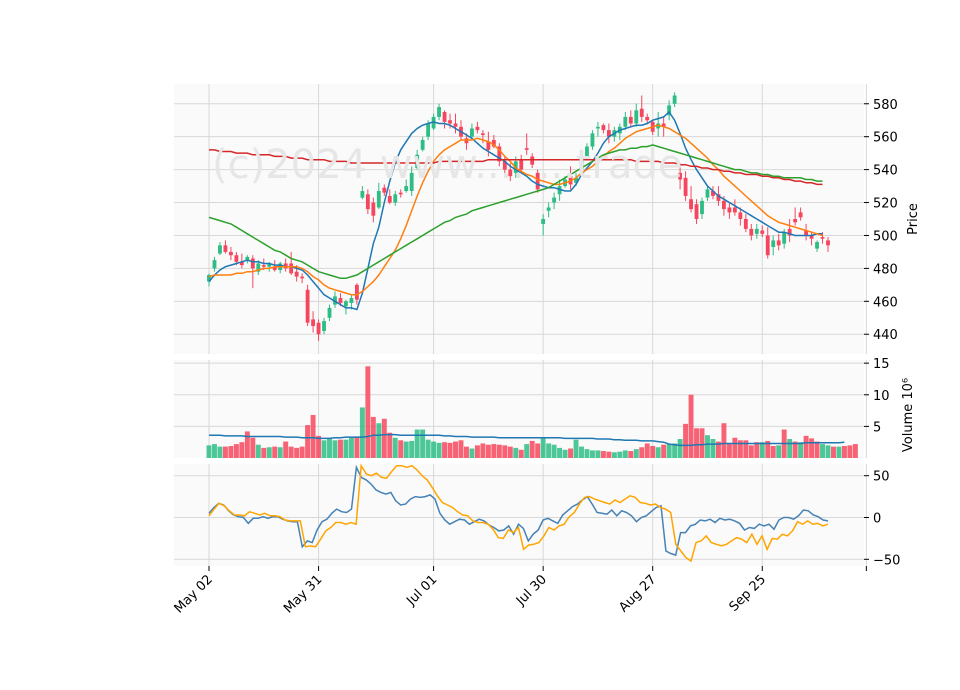 The height and width of the screenshot is (690, 960). Describe the element at coordinates (748, 593) in the screenshot. I see `x-tick-label: Sep 25` at that location.